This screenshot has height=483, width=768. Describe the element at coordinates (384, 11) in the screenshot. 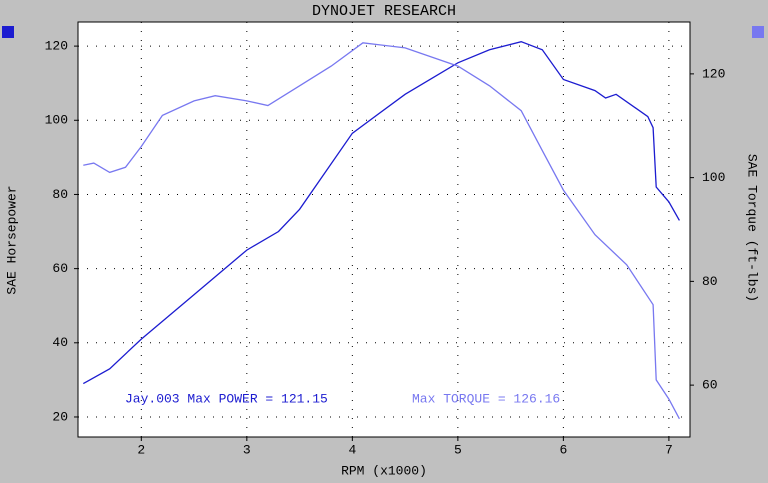

I see `chart-title: DYNOJET RESEARCH` at that location.